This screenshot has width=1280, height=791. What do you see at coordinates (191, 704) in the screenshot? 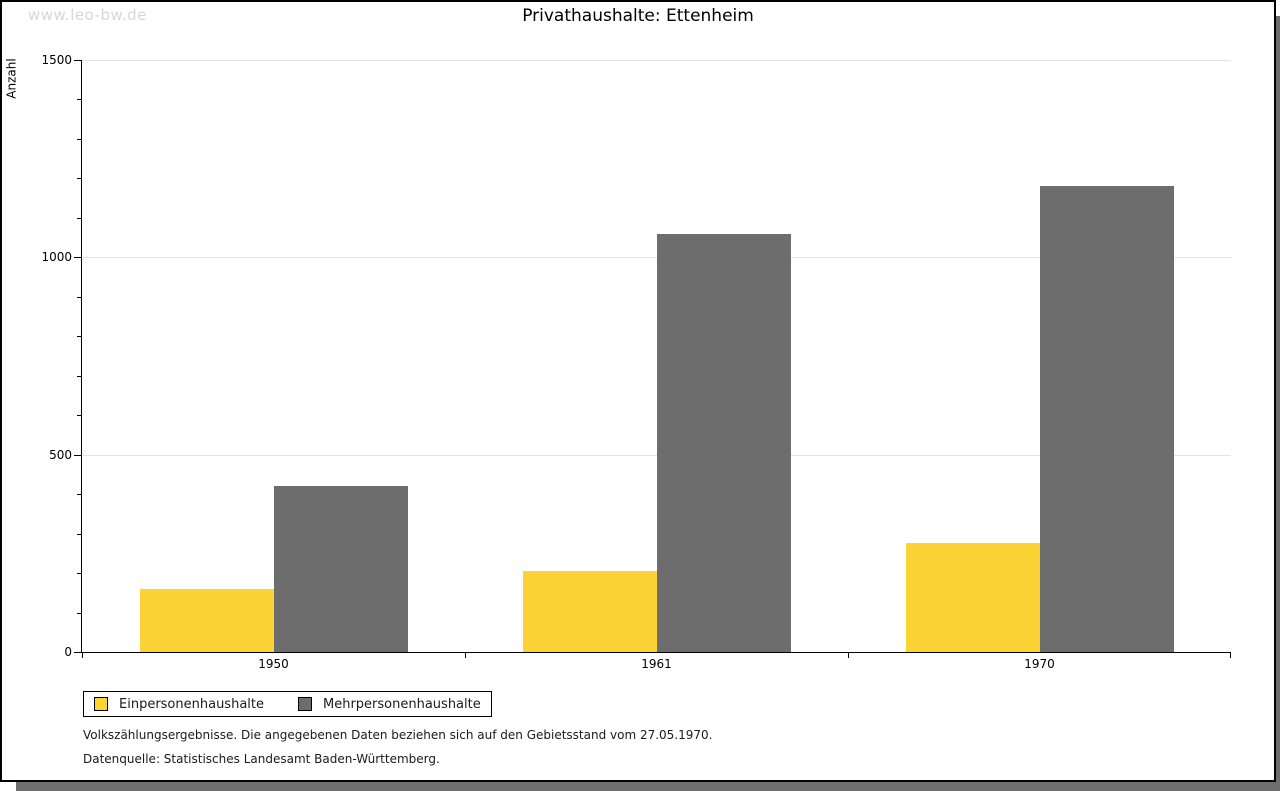
I see `legend-label: Einpersonenhaushalte` at bounding box center [191, 704].